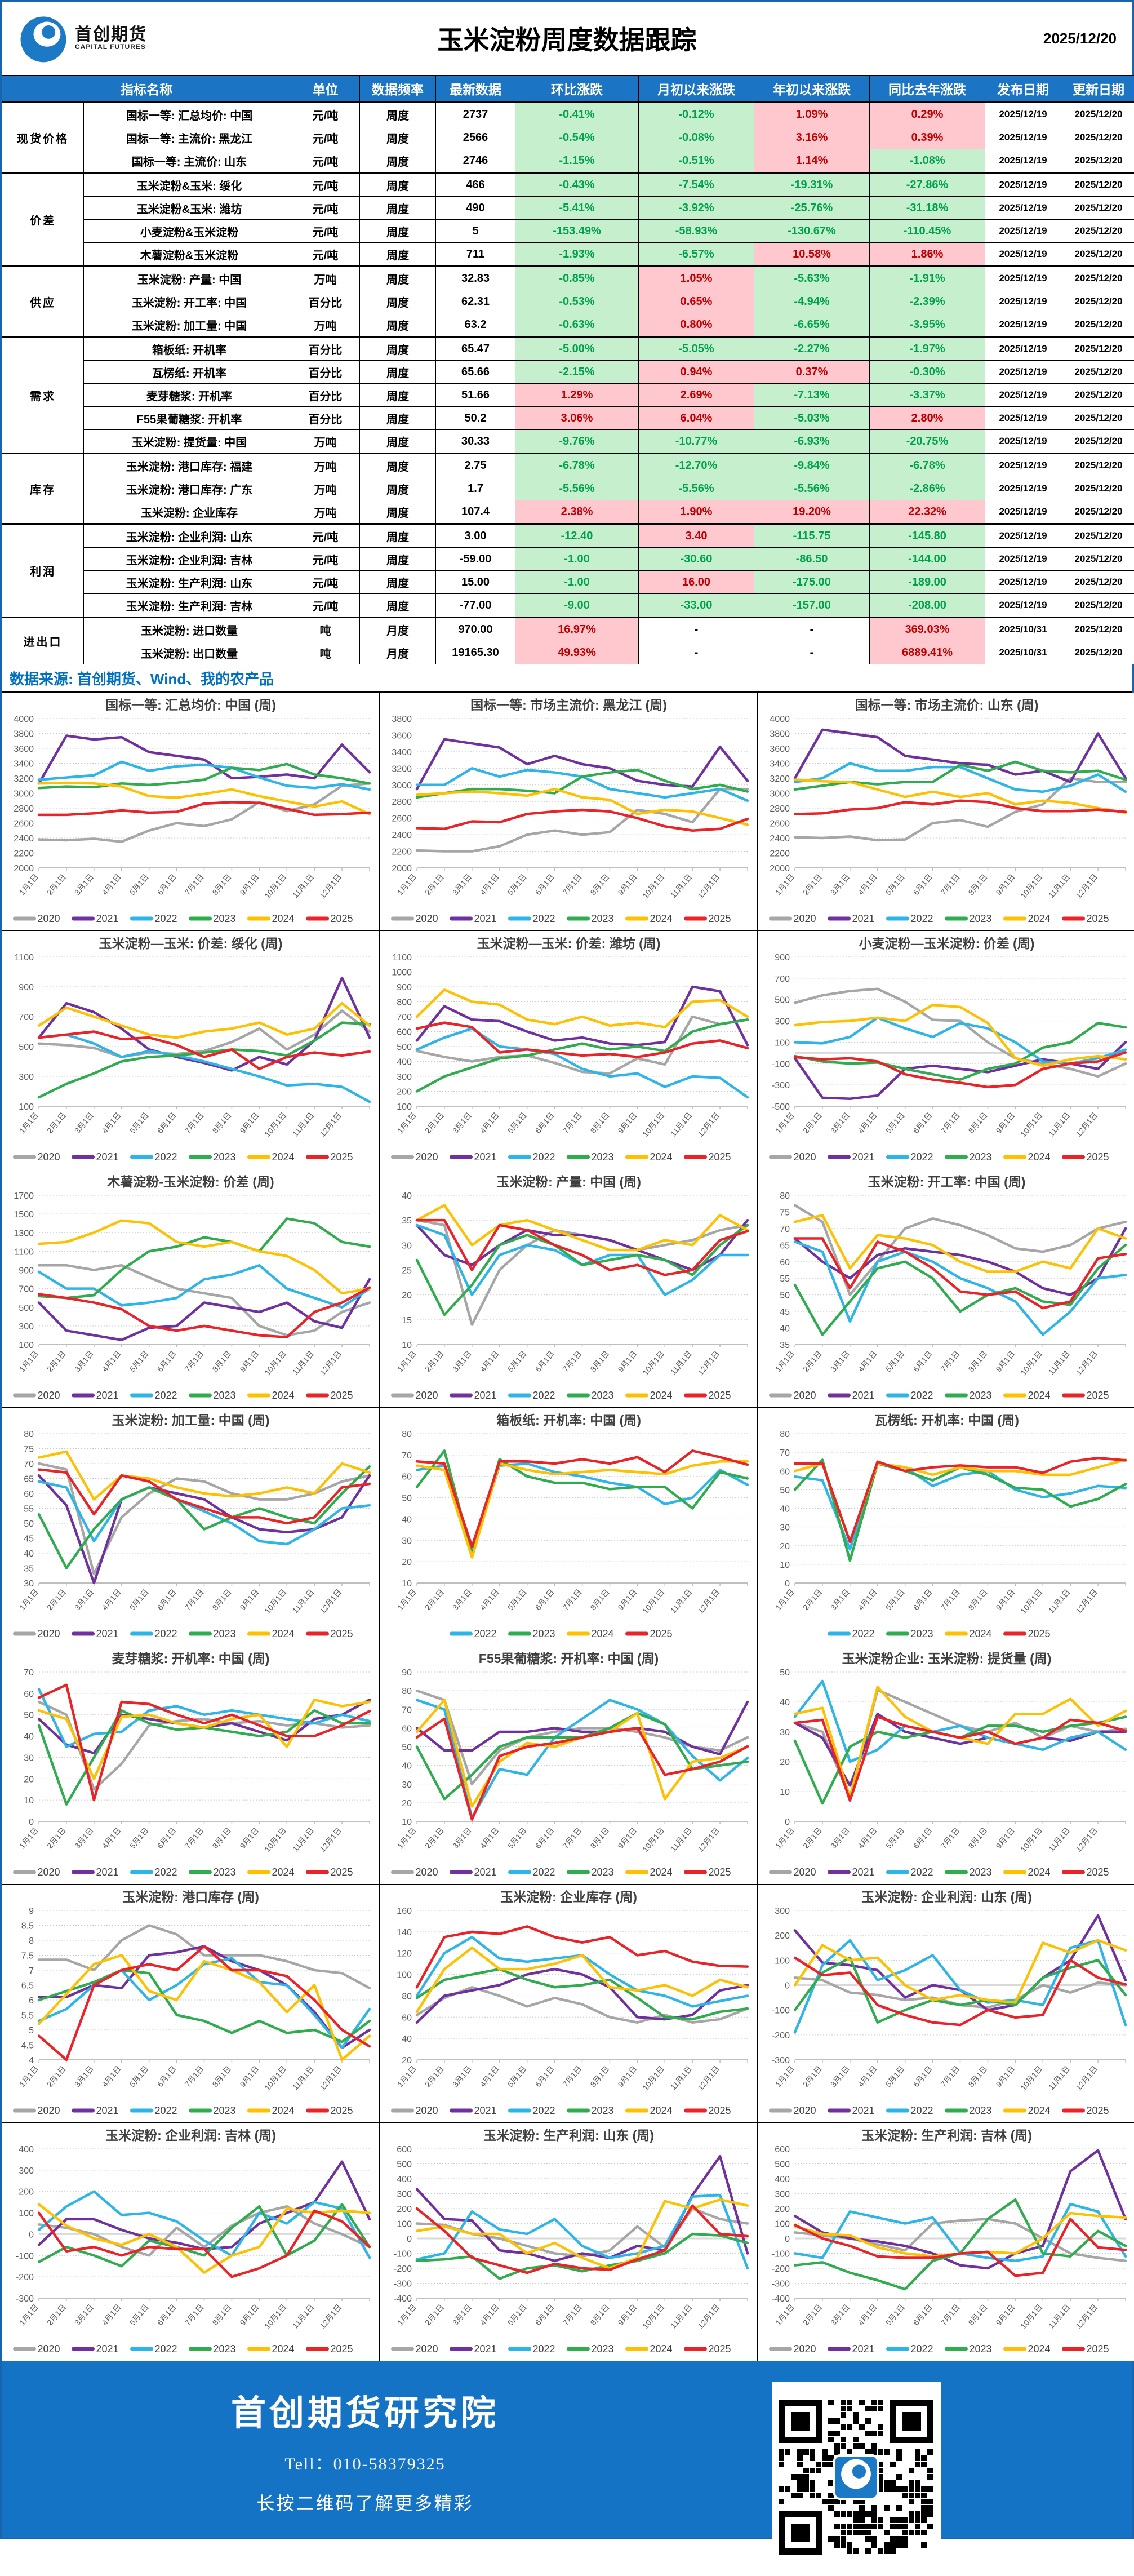 This screenshot has width=1134, height=2576. I want to click on svg-text: 12月1日, so click(708, 1840).